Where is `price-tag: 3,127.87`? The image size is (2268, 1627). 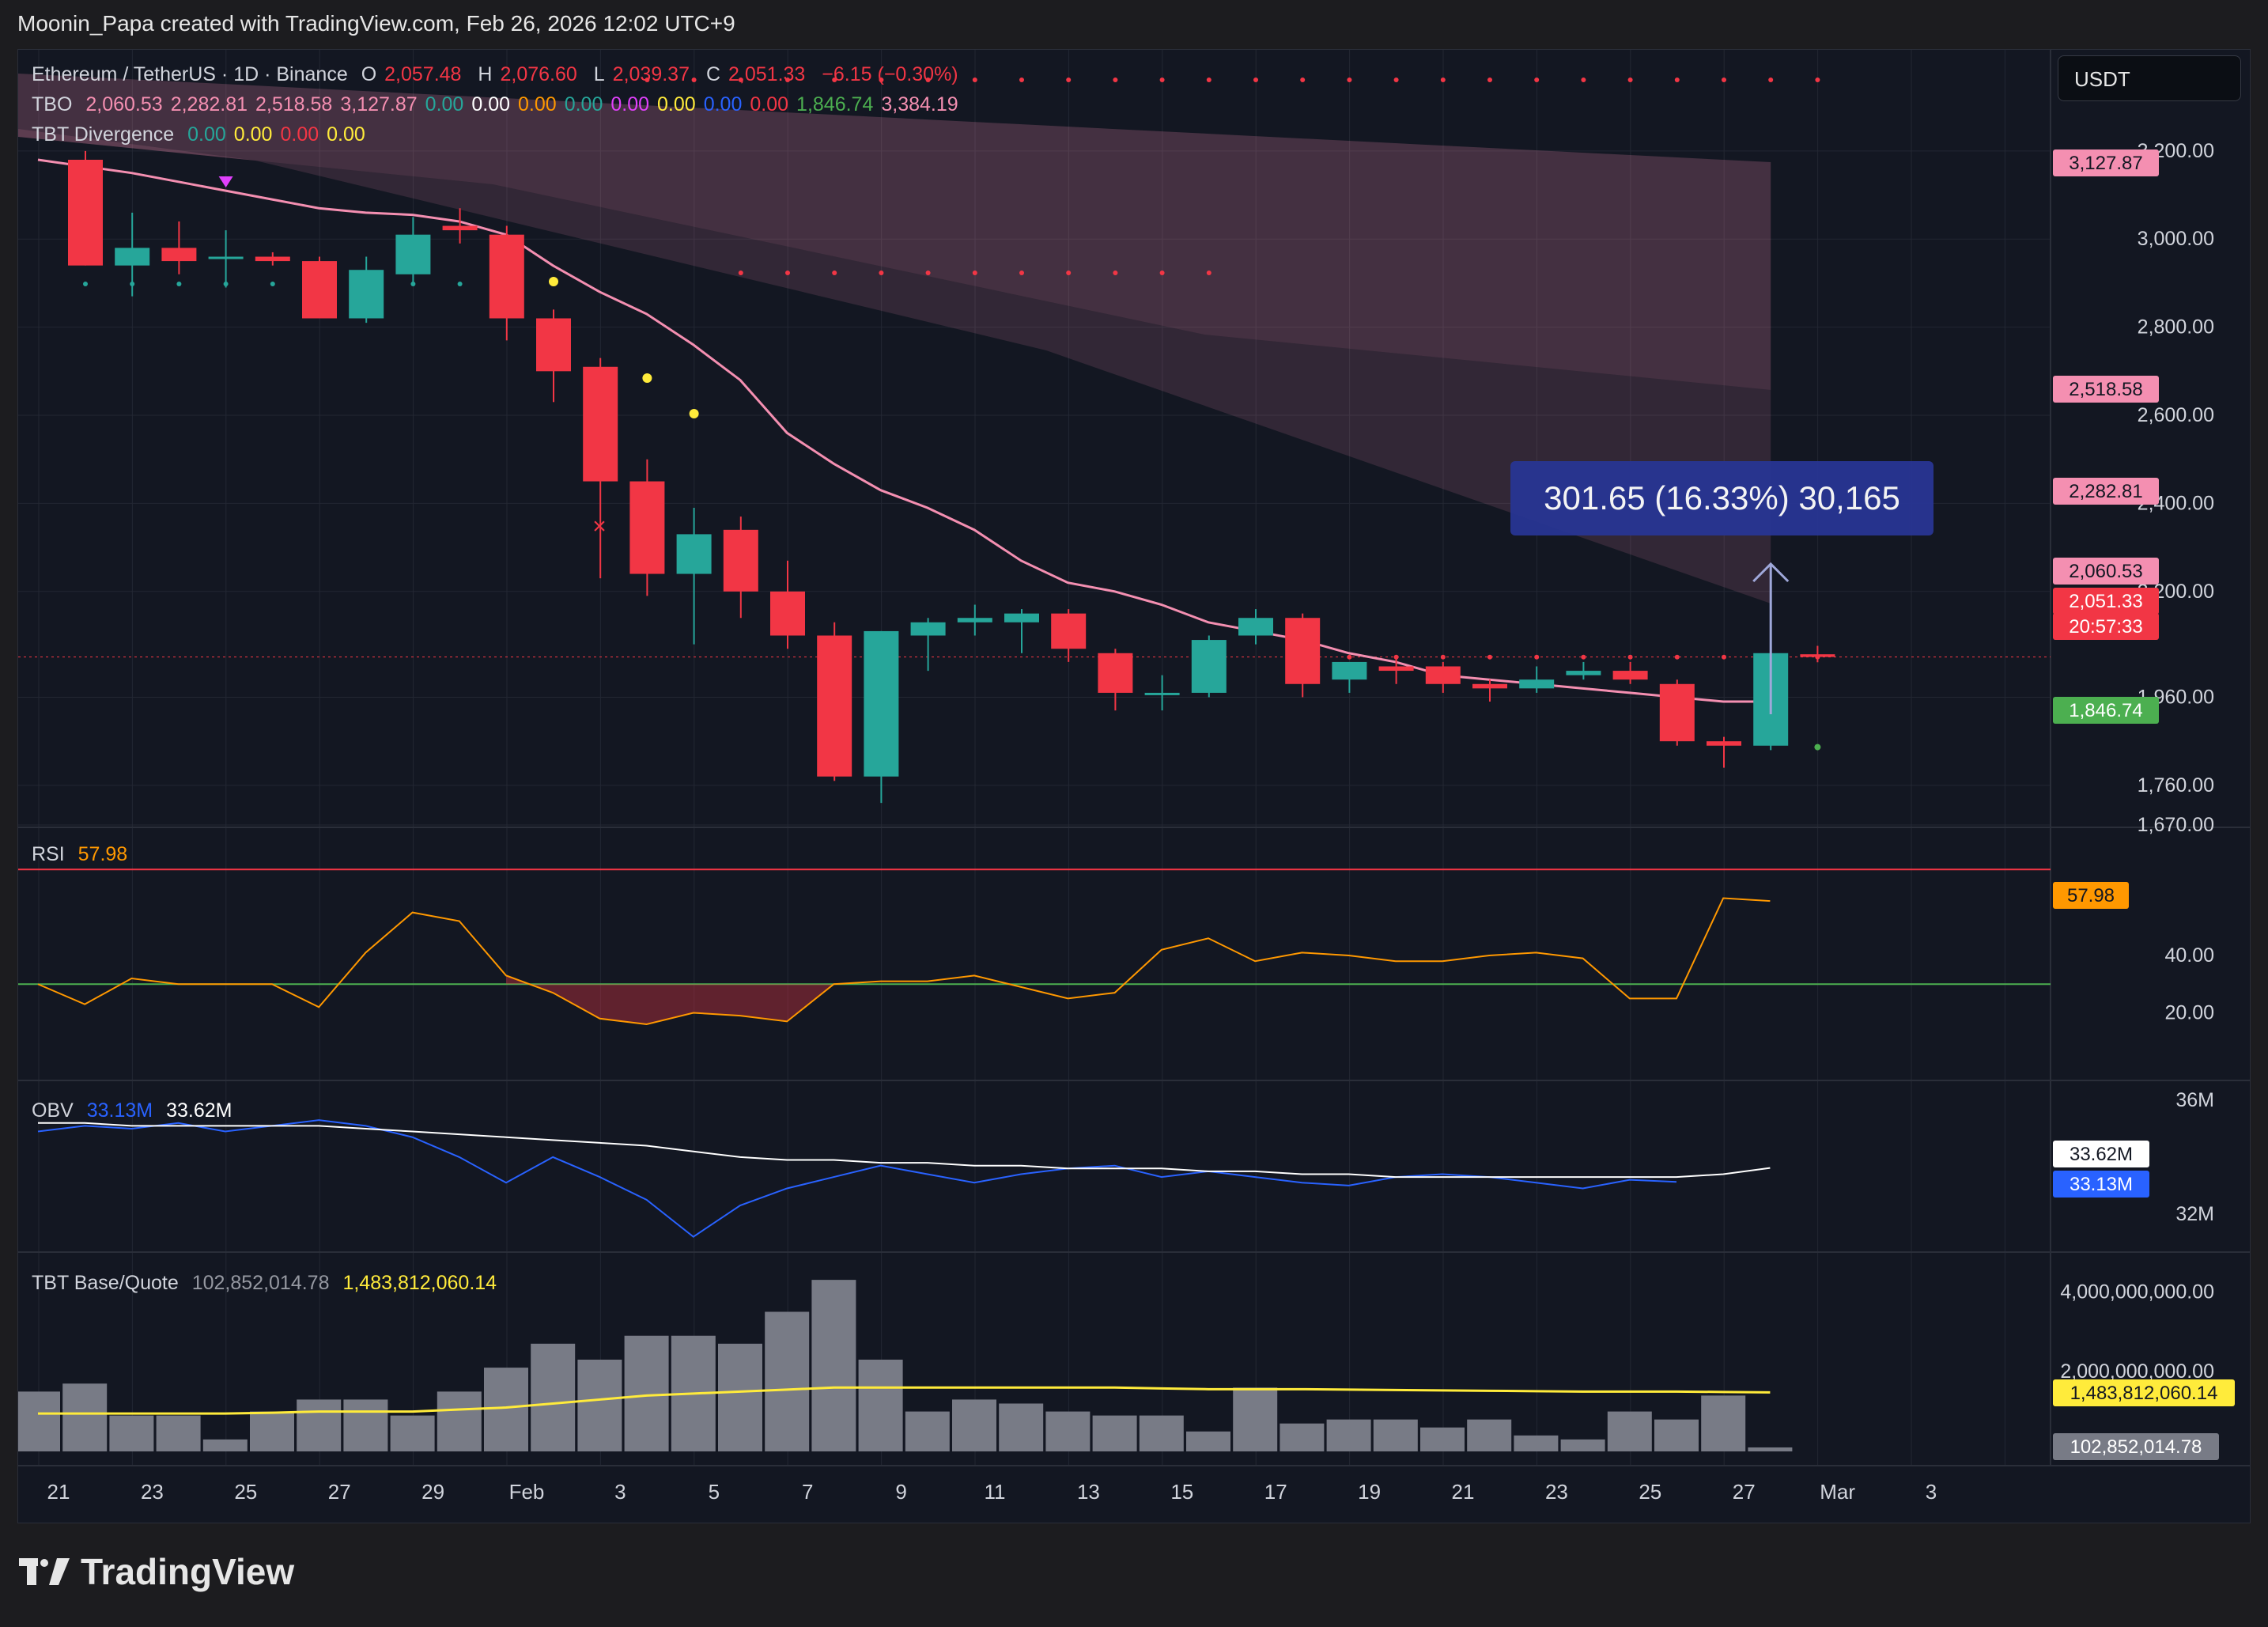
price-tag: 3,127.87 is located at coordinates (2106, 162).